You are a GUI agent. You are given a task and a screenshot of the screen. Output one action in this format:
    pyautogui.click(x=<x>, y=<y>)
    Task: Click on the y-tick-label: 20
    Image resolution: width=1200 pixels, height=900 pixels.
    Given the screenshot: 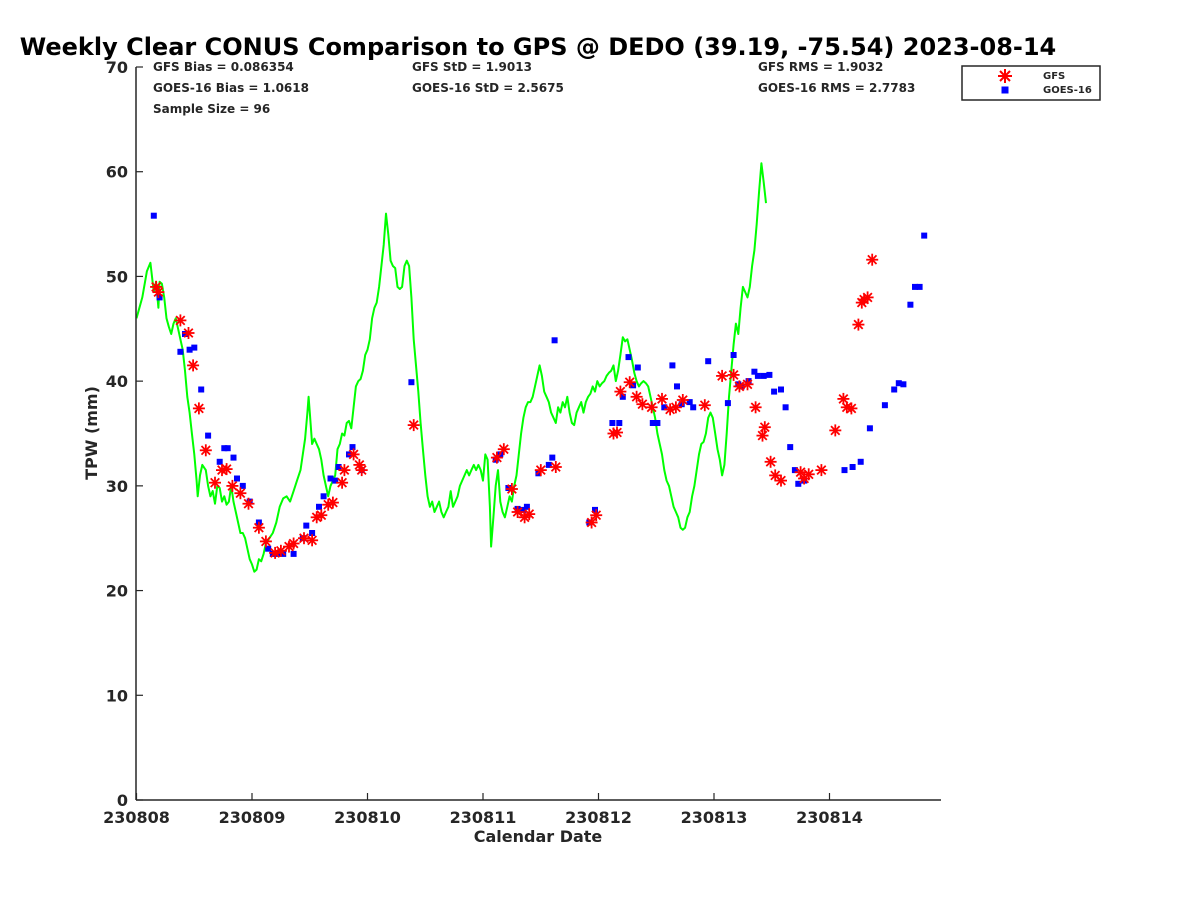 What is the action you would take?
    pyautogui.click(x=117, y=591)
    